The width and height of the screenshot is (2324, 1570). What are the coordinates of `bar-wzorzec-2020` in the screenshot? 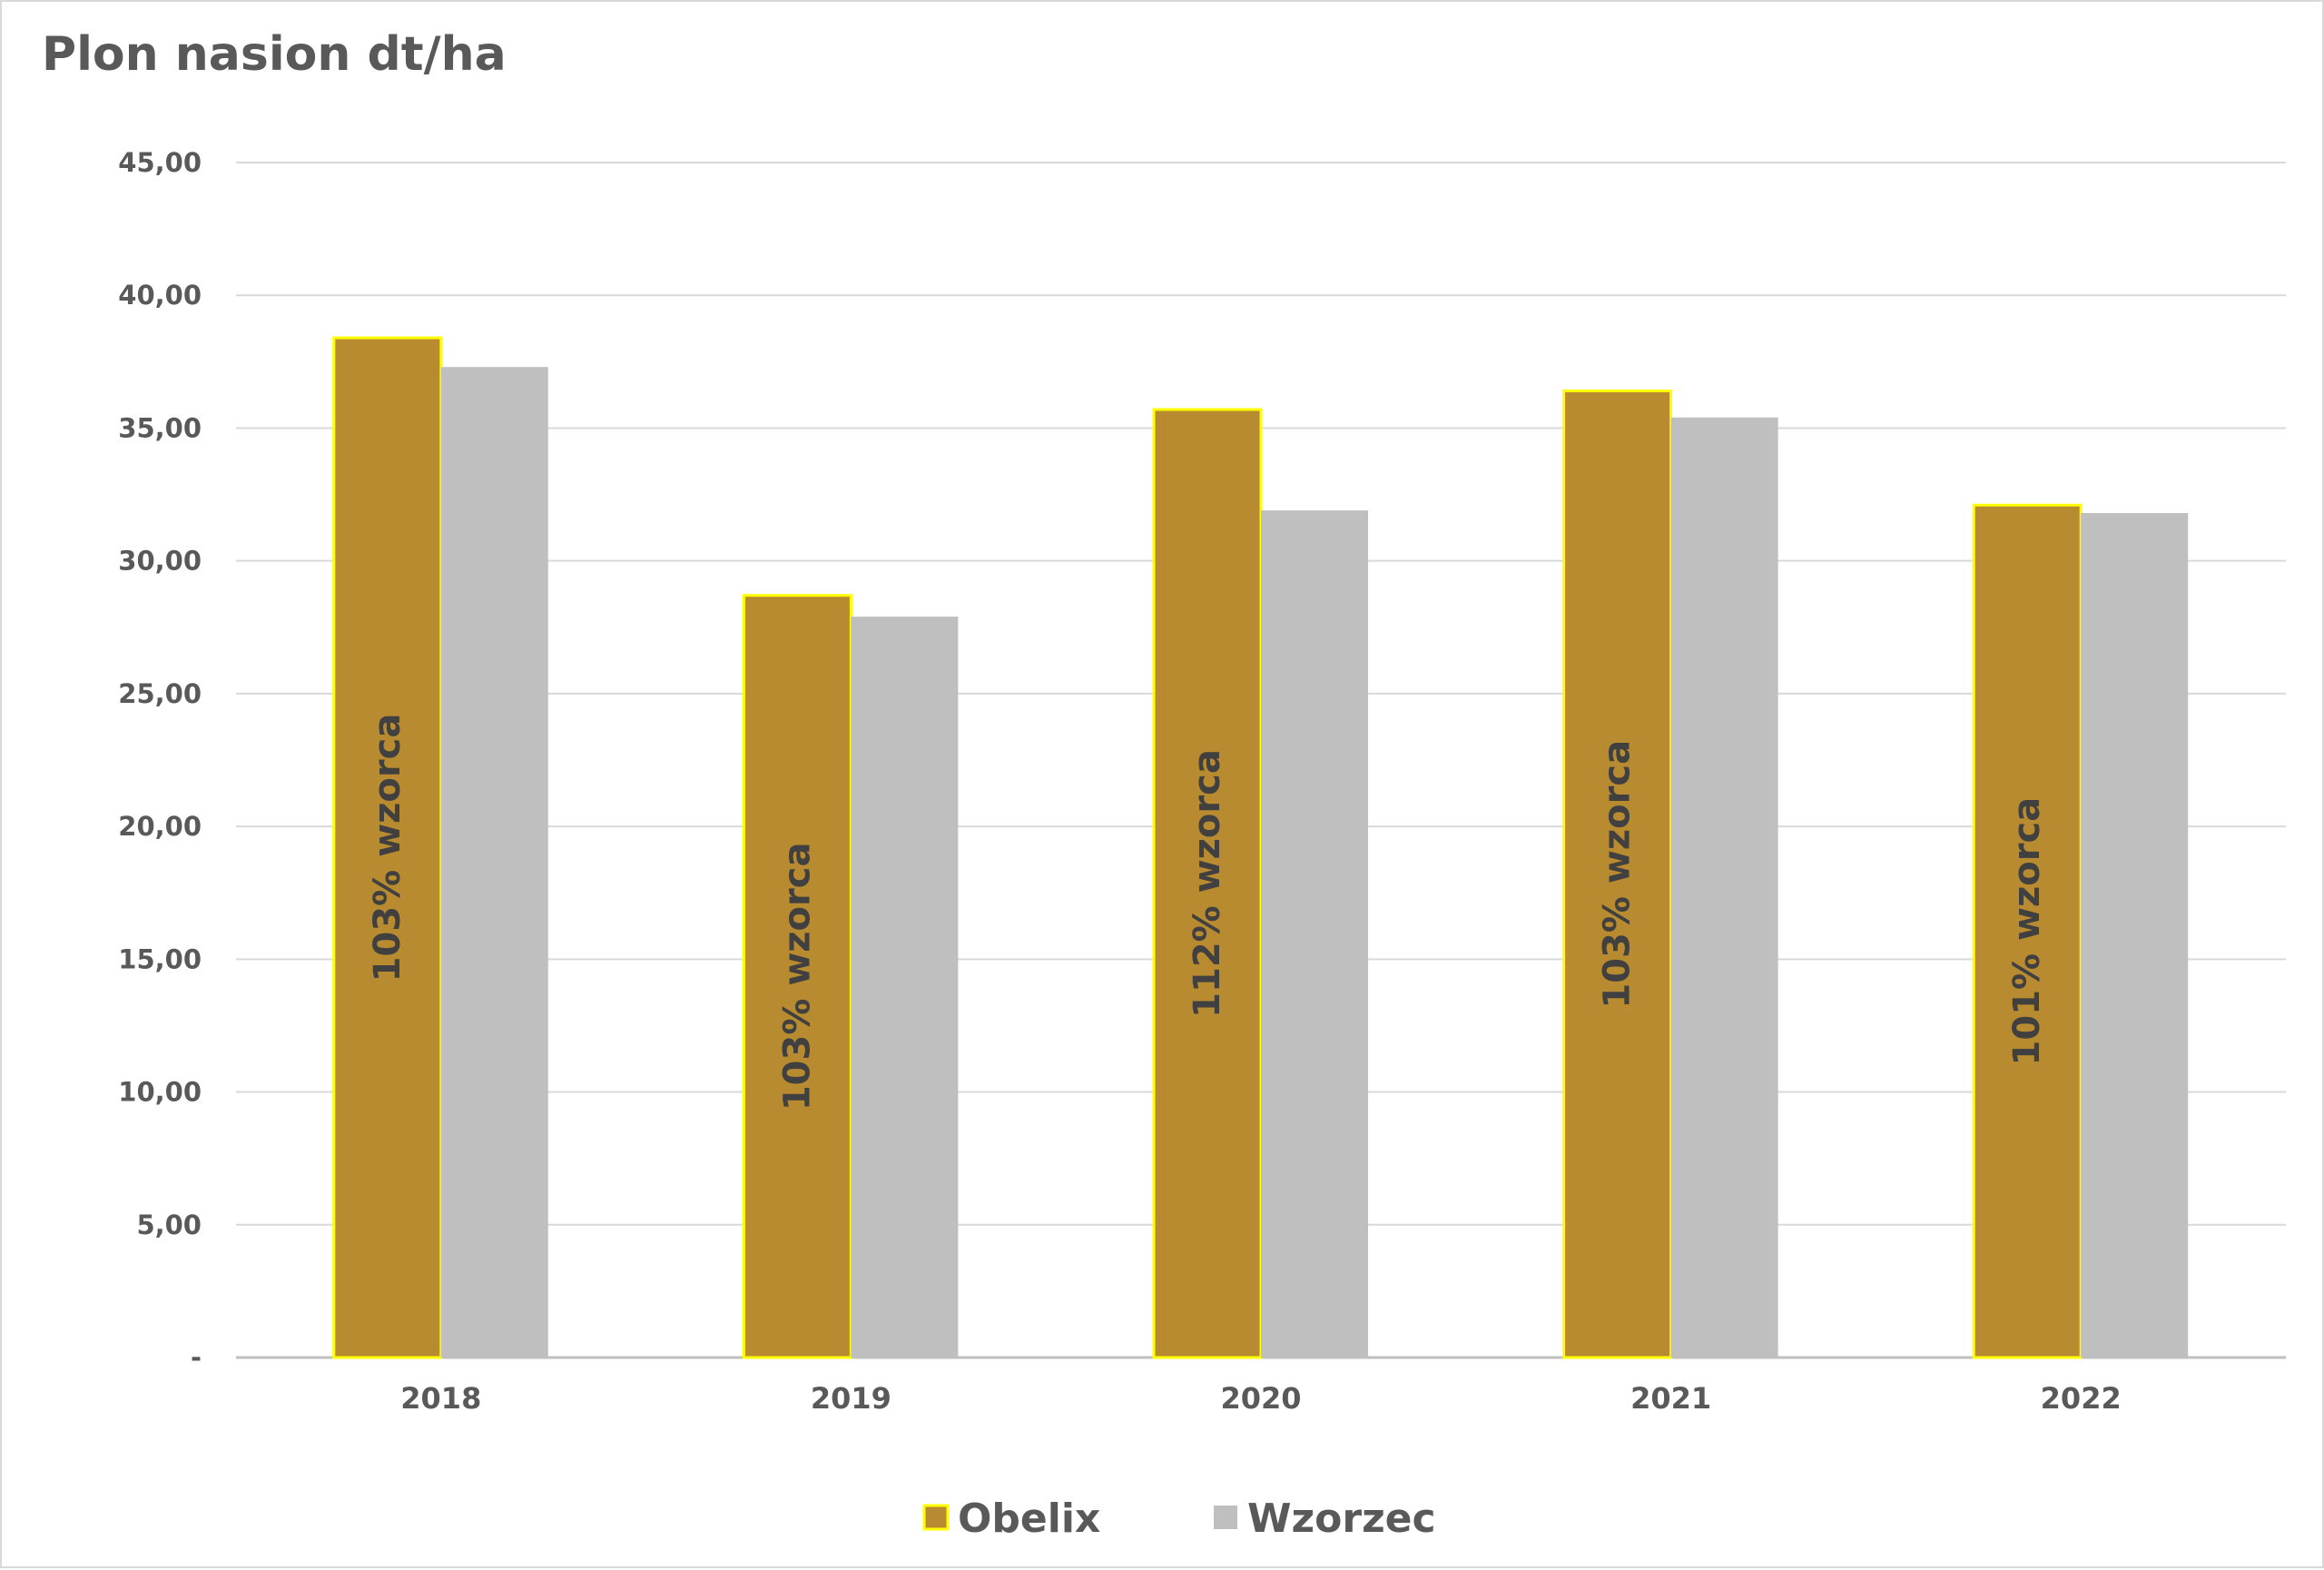 It's located at (1314, 934).